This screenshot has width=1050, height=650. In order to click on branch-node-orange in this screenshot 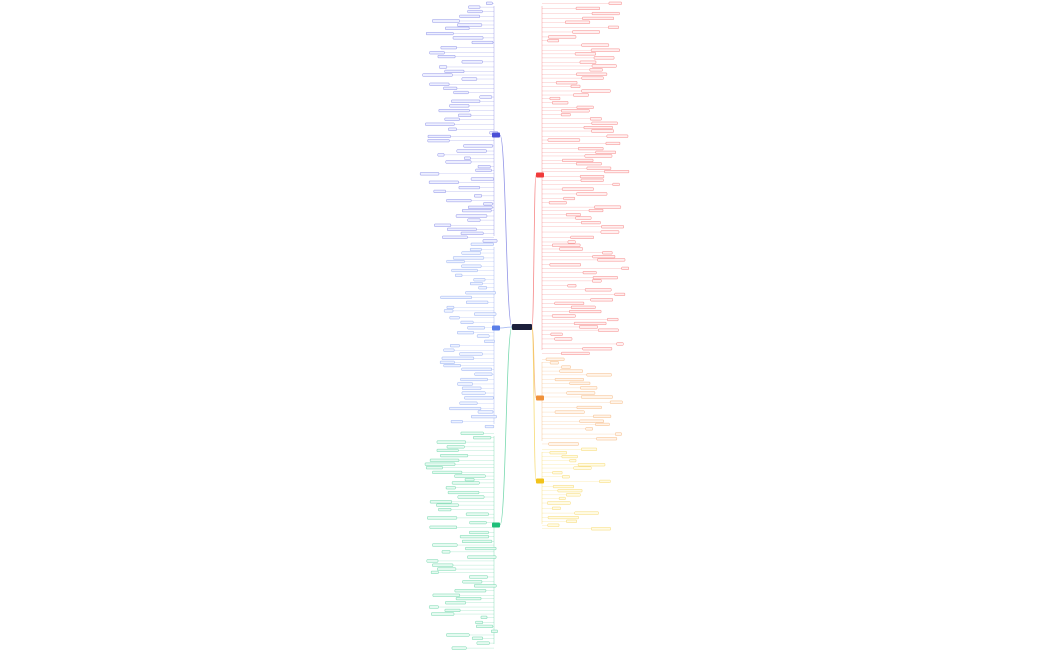, I will do `click(540, 398)`.